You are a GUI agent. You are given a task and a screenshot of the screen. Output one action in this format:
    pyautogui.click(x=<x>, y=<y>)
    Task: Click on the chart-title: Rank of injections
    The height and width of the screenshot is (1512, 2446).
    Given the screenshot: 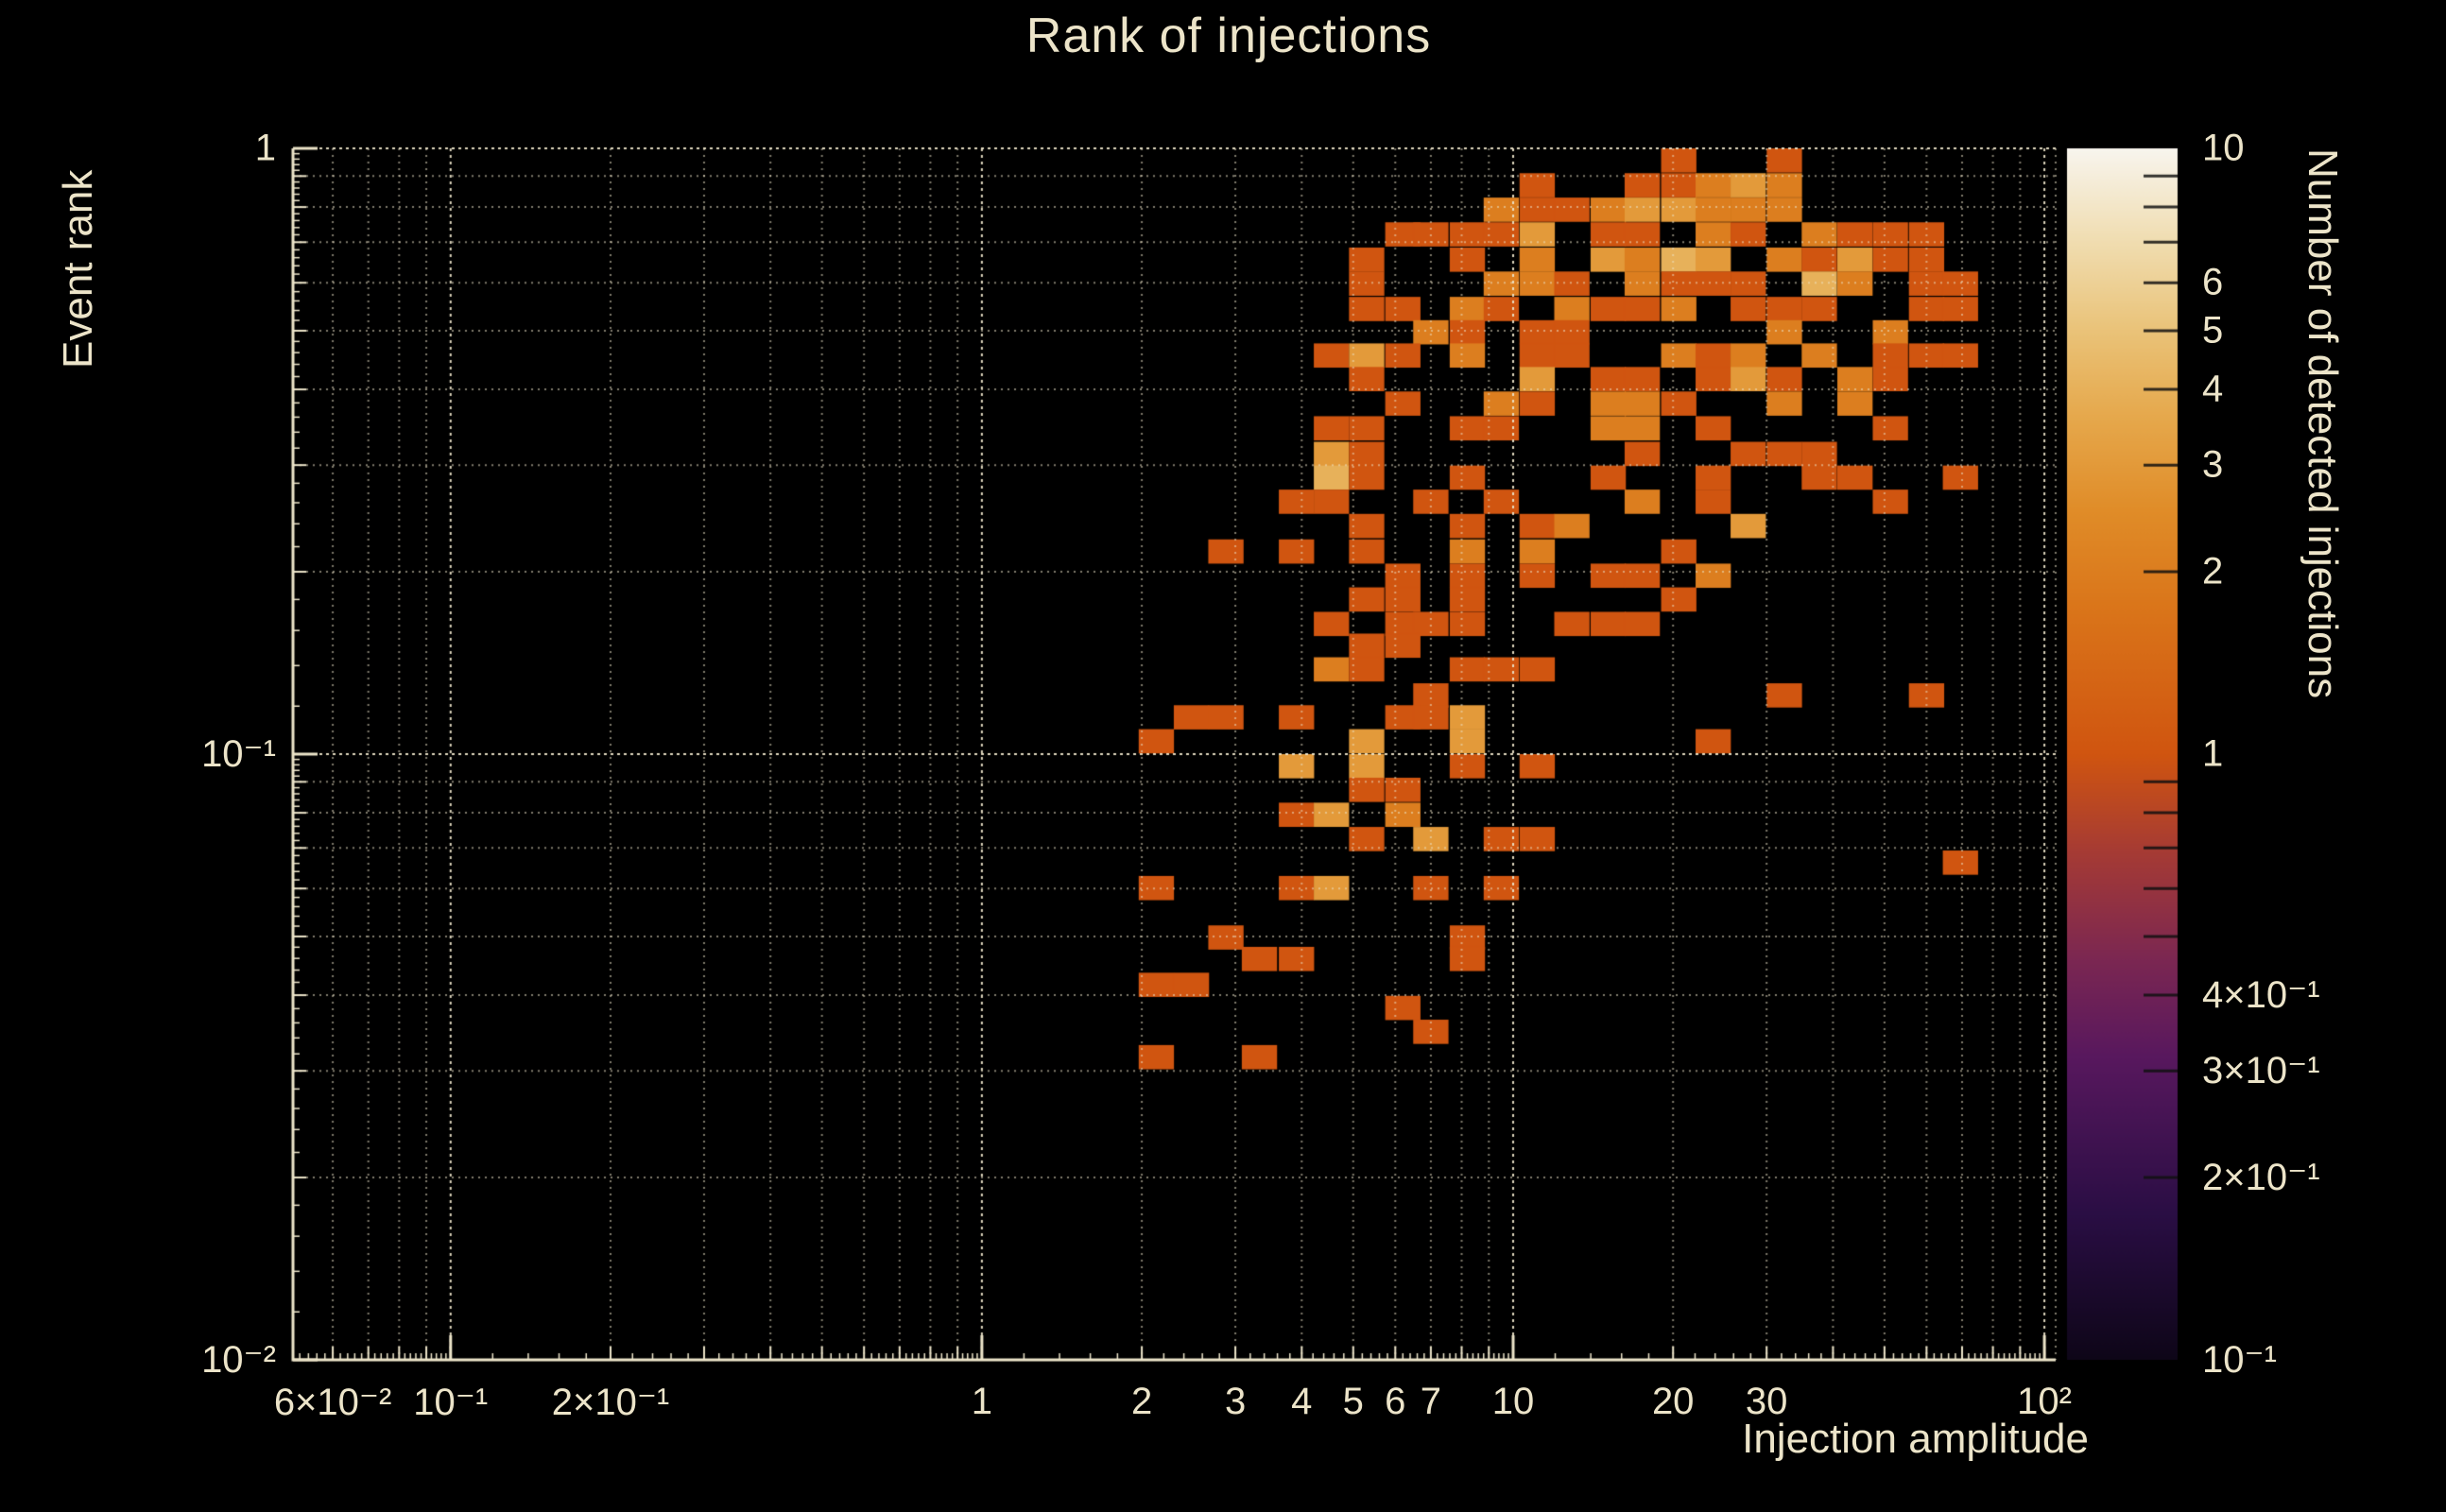 What is the action you would take?
    pyautogui.click(x=1228, y=36)
    